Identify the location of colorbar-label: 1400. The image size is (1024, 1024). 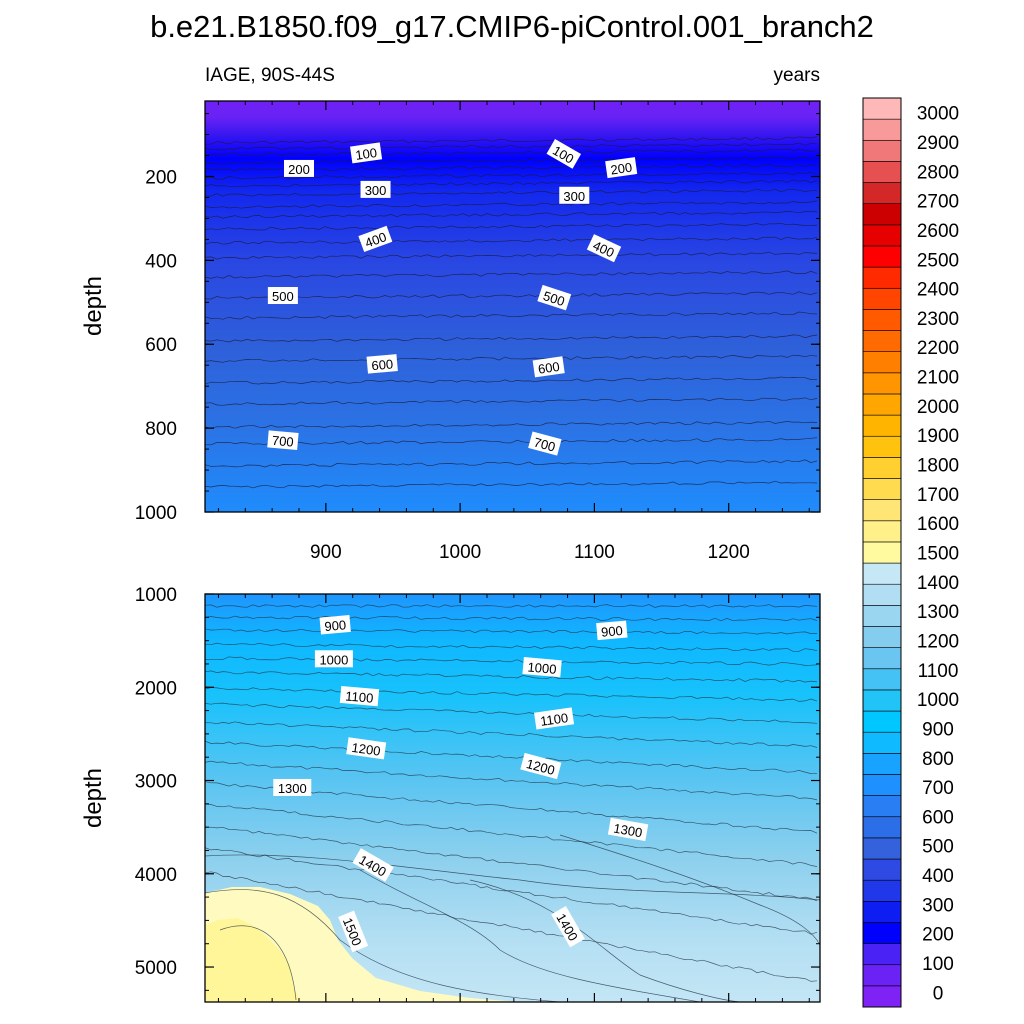
(938, 583).